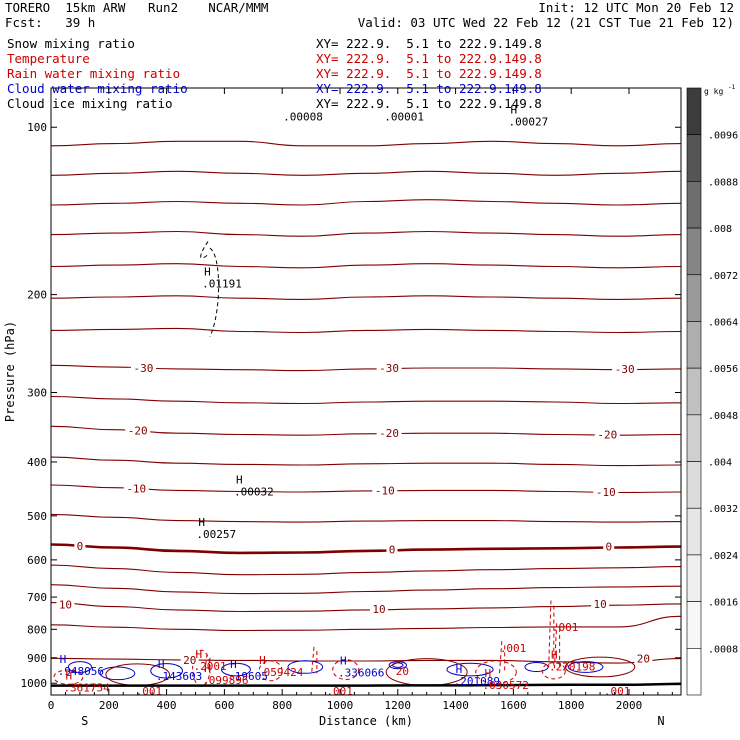  I want to click on colorbar-tick-label: .0048, so click(723, 416).